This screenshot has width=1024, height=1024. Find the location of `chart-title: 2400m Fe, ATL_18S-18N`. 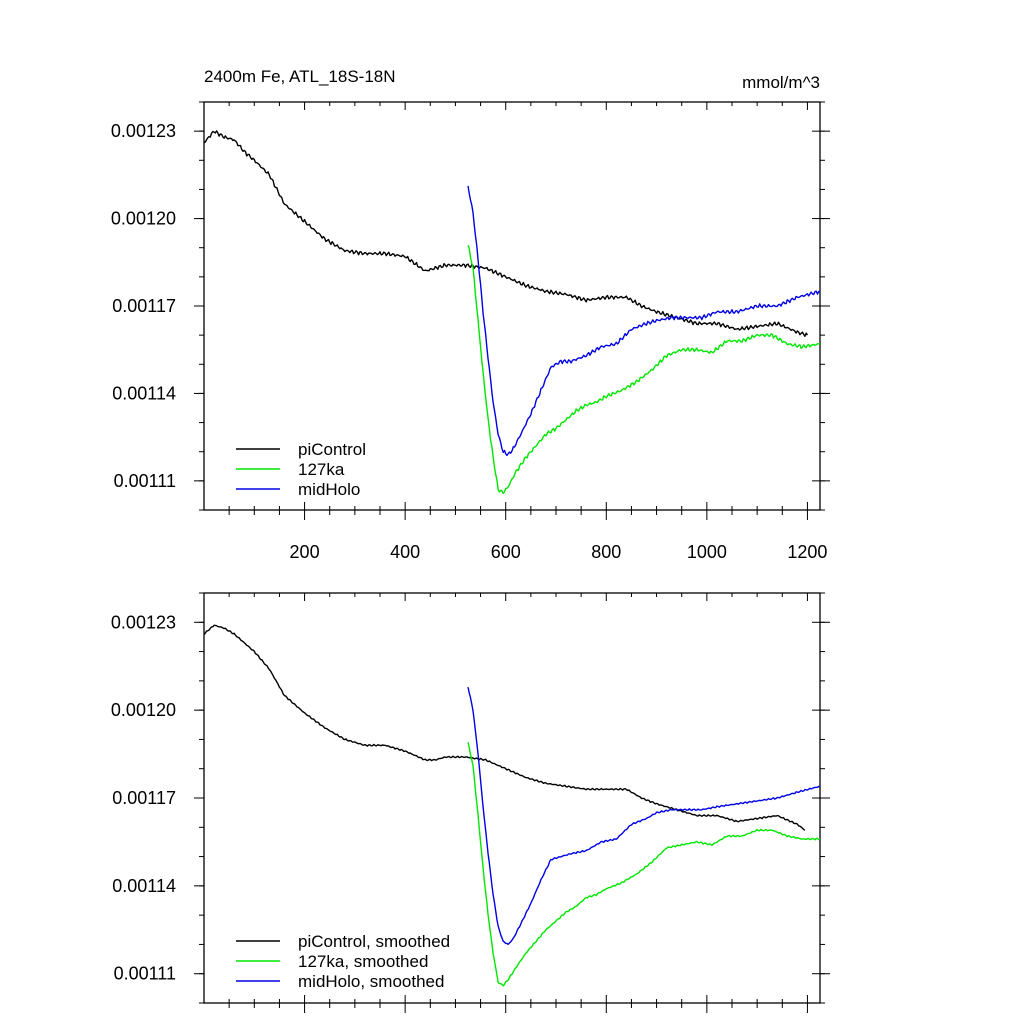

chart-title: 2400m Fe, ATL_18S-18N is located at coordinates (300, 76).